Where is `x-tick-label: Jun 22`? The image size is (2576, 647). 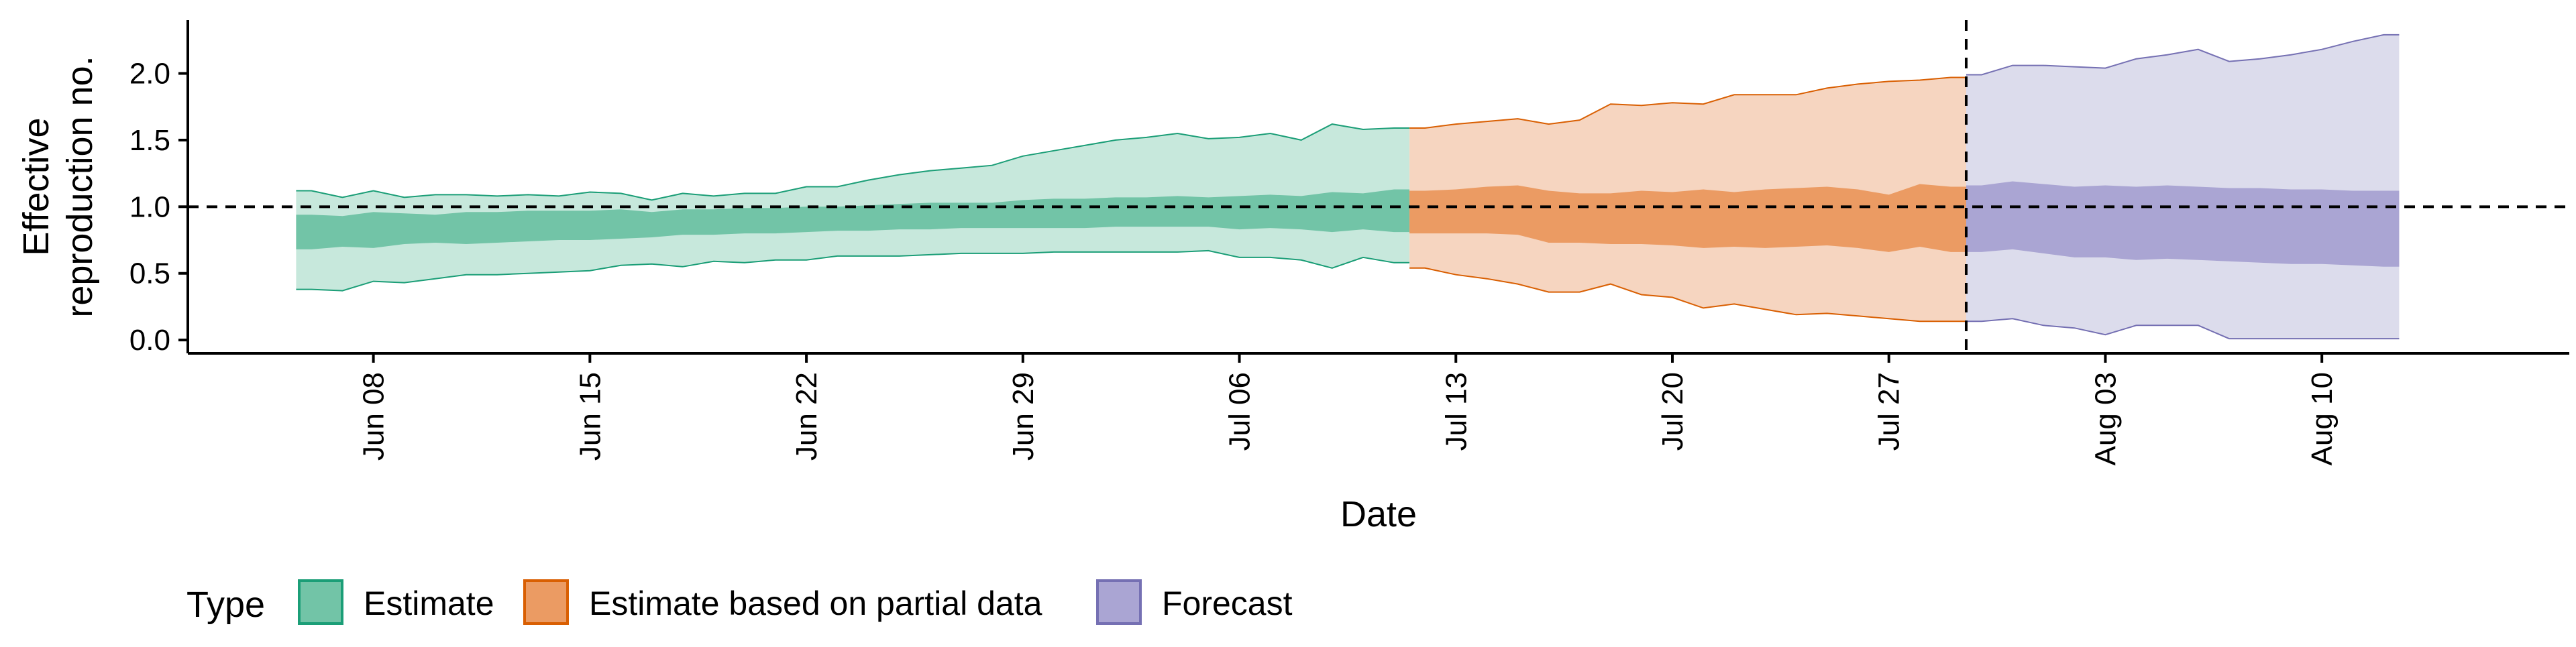
x-tick-label: Jun 22 is located at coordinates (806, 417).